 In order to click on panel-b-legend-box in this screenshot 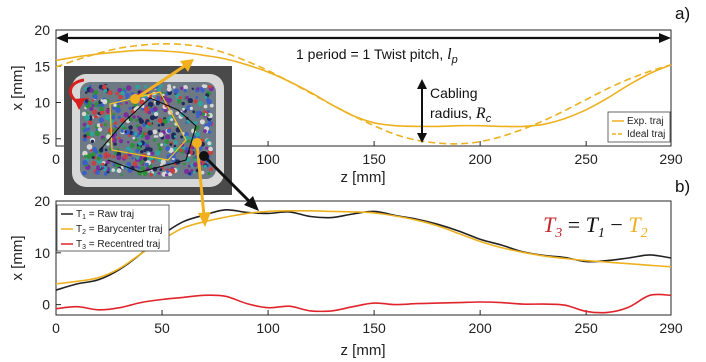, I will do `click(113, 228)`.